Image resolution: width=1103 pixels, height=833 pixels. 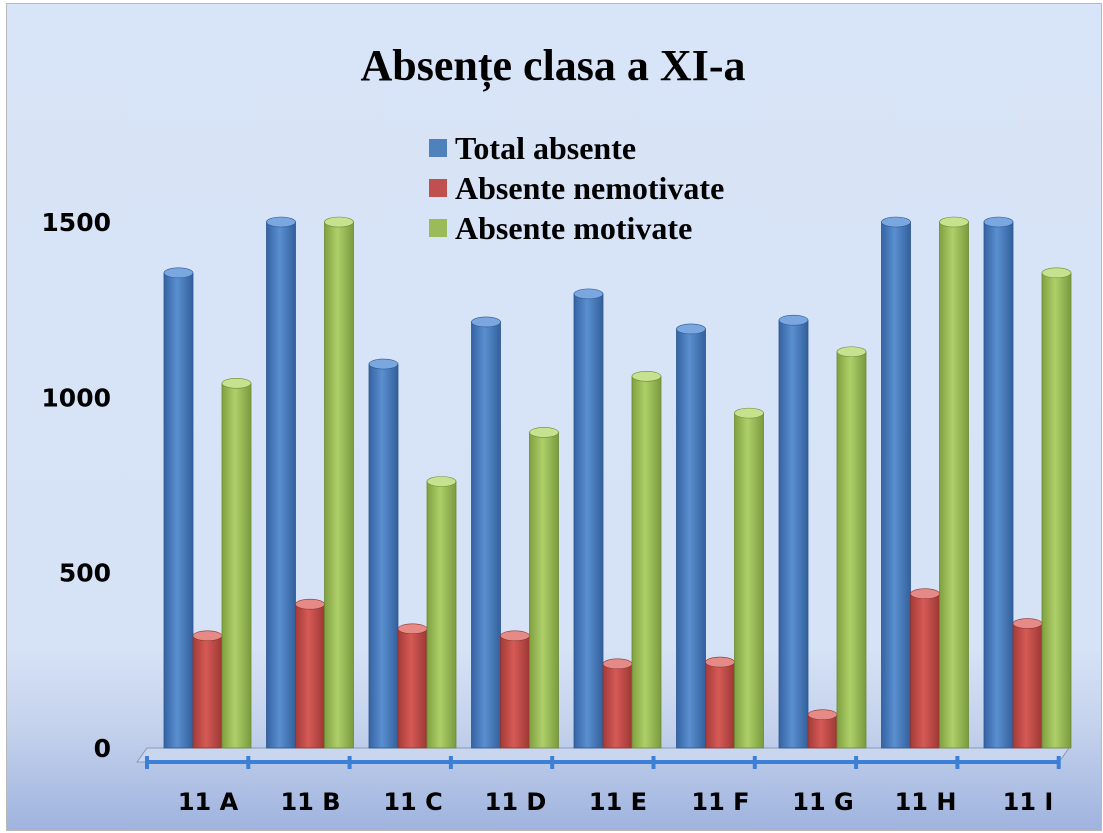 I want to click on bar-cap-total-absente-11-c, so click(x=383, y=364).